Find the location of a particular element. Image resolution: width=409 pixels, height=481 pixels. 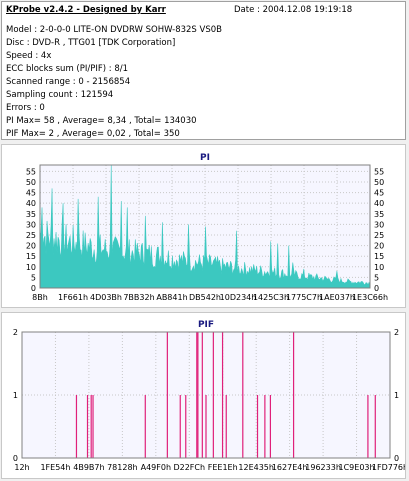

pi-y-tick-left: 25 is located at coordinates (31, 235).